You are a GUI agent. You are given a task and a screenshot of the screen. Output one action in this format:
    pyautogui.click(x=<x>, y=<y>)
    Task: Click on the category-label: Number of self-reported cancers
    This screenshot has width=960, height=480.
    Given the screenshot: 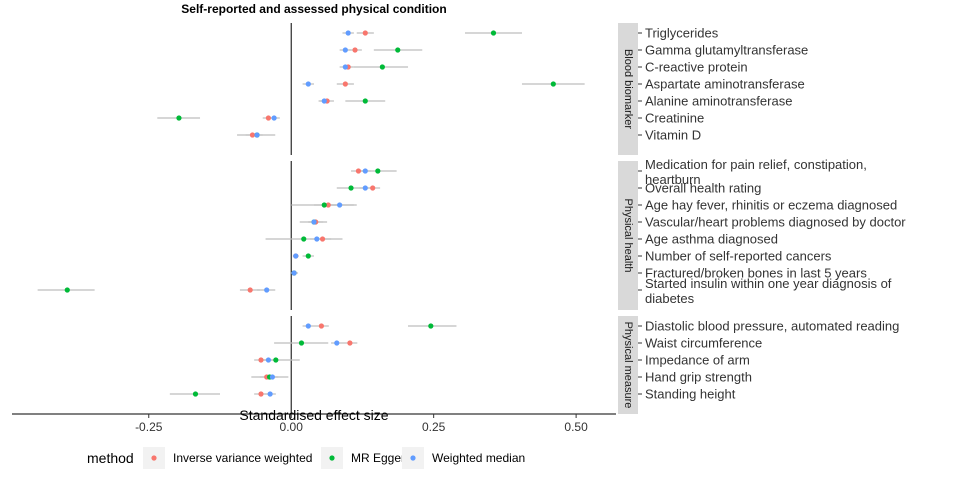 What is the action you would take?
    pyautogui.click(x=738, y=256)
    